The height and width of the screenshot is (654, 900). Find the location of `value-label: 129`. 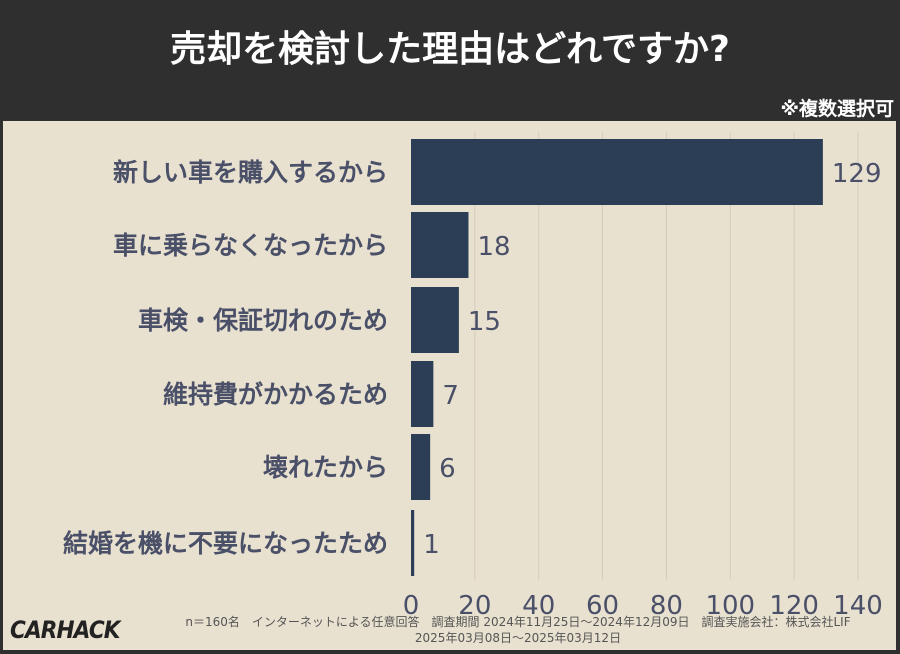

value-label: 129 is located at coordinates (857, 174).